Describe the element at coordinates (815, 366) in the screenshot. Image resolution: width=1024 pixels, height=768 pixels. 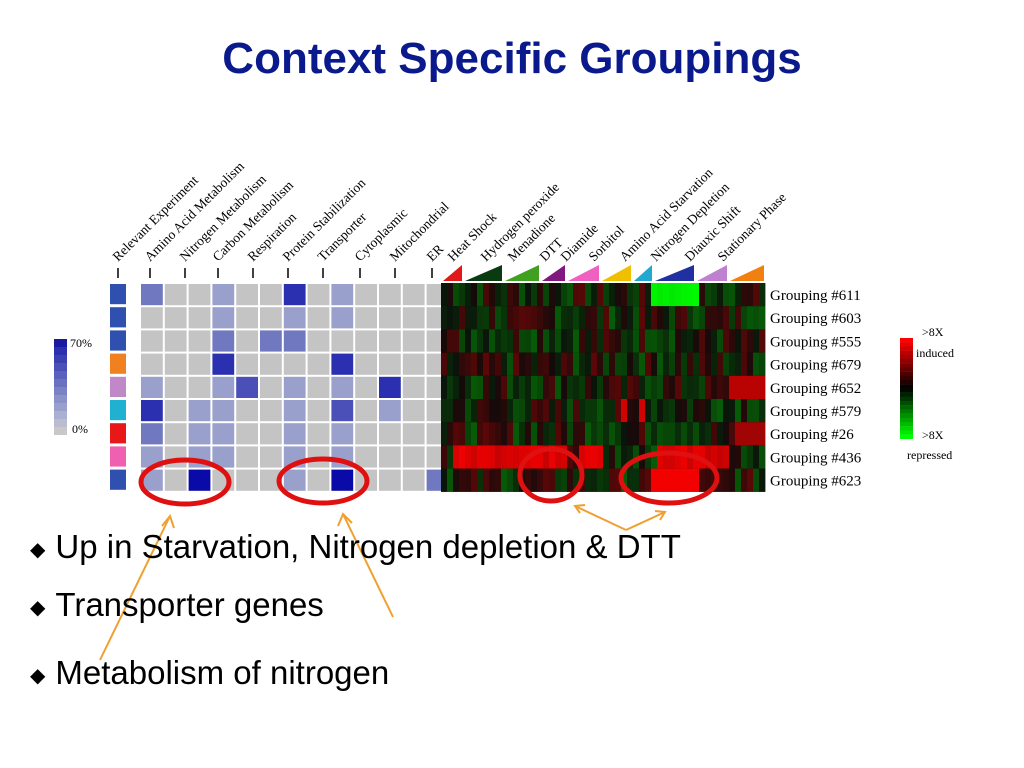
I see `grouping-label: Grouping #679` at that location.